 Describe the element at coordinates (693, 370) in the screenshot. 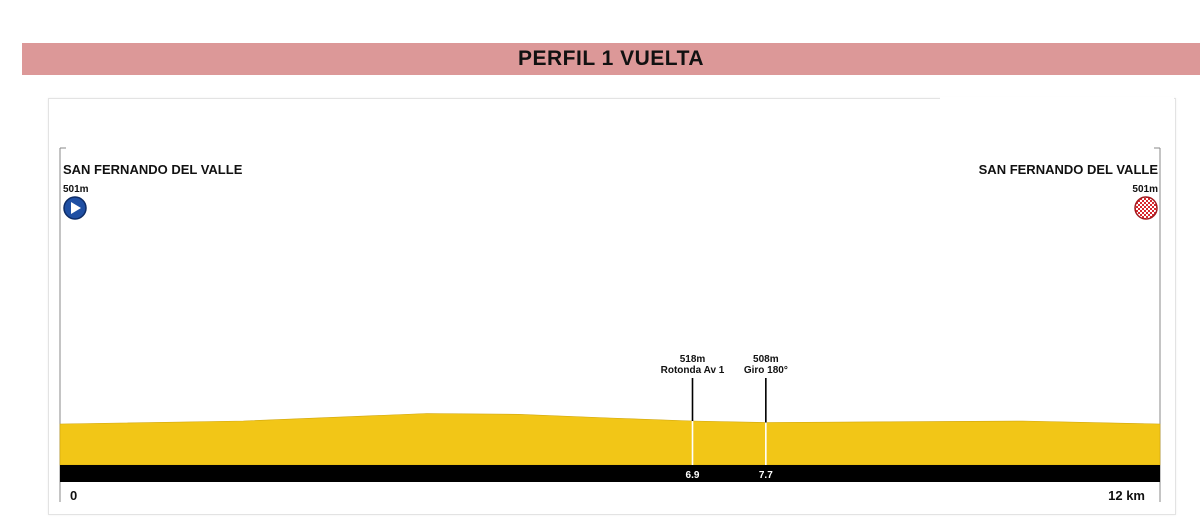

I see `marker-name-label: Rotonda Av 1` at that location.